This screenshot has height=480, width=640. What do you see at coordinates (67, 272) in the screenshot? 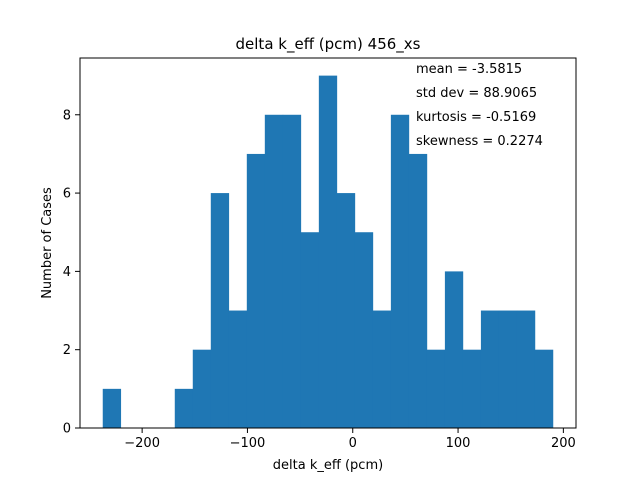
I see `y-tick-label: 4` at bounding box center [67, 272].